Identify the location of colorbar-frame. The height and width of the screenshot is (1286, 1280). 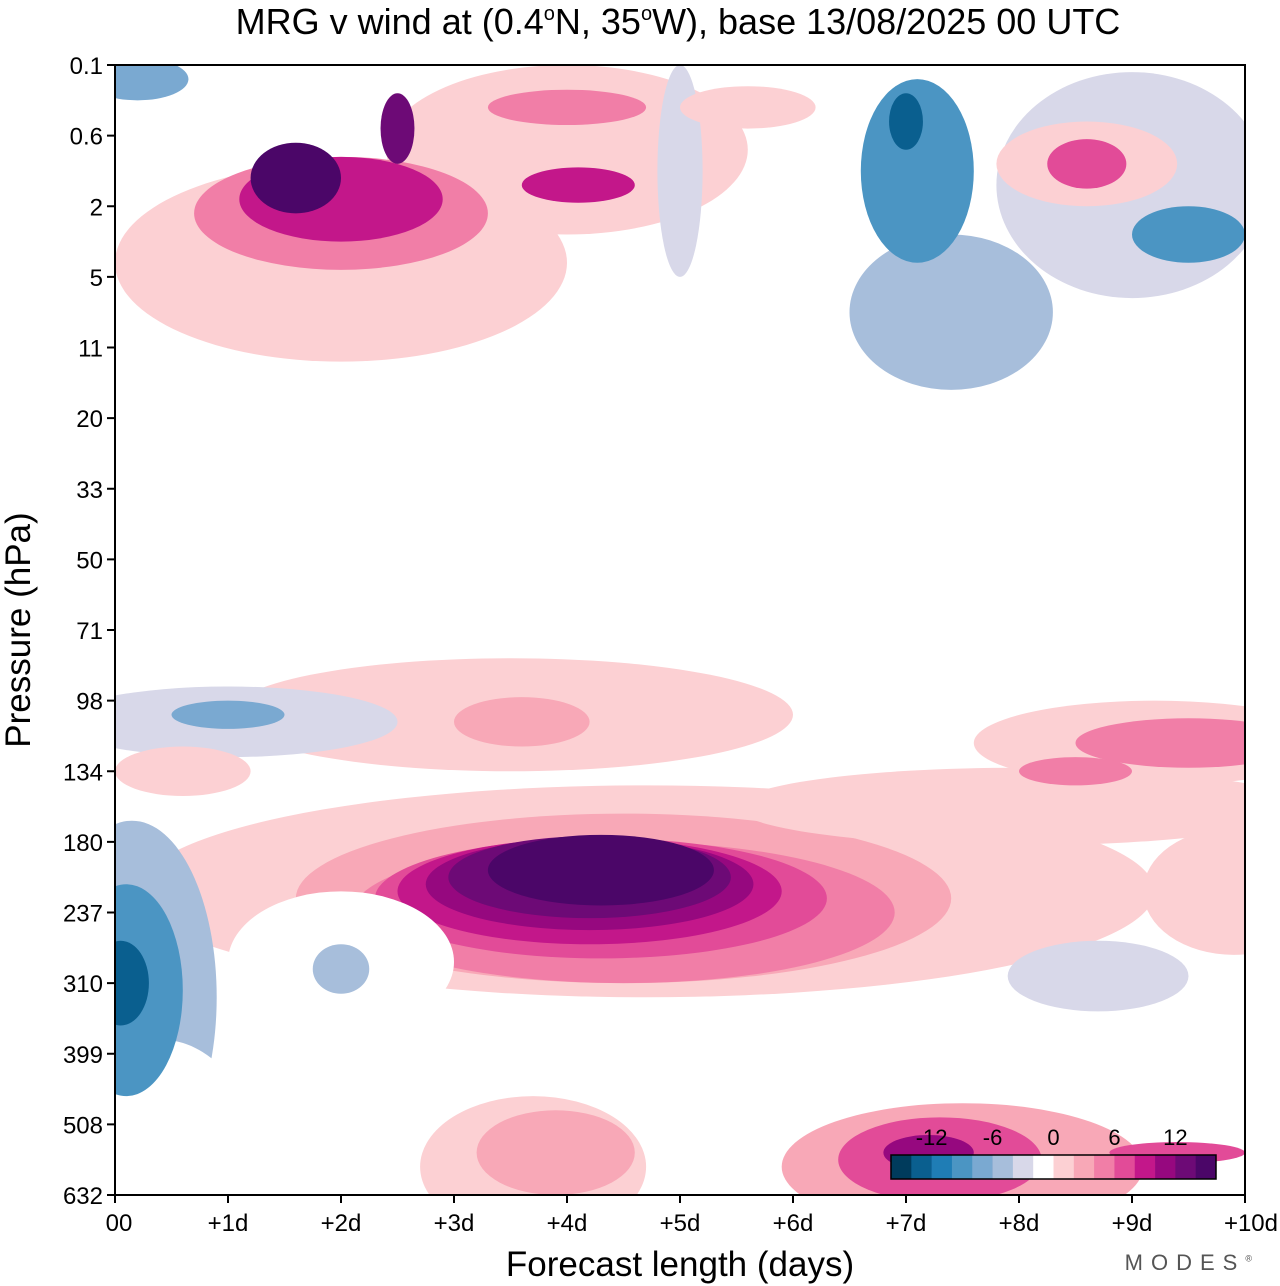
(1053, 1167).